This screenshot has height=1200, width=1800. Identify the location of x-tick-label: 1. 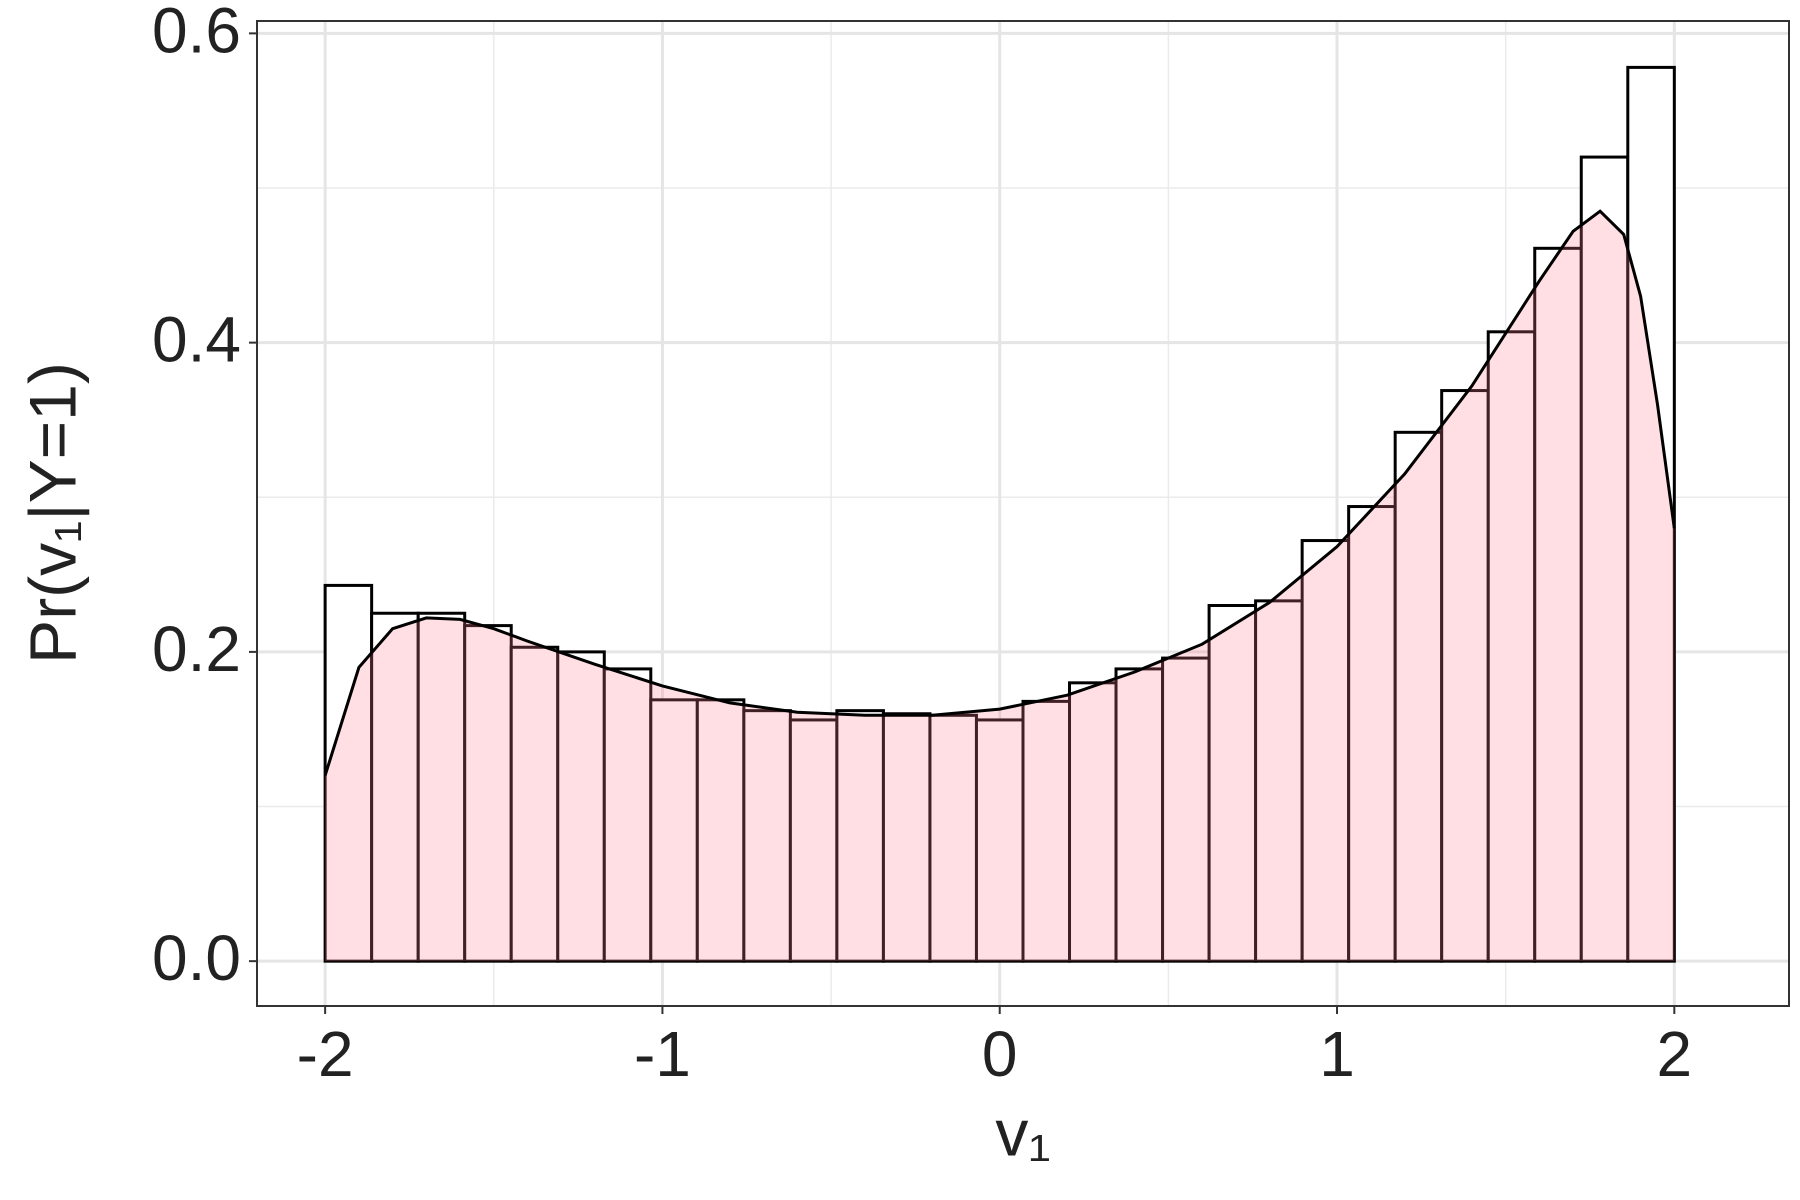
(1337, 1054).